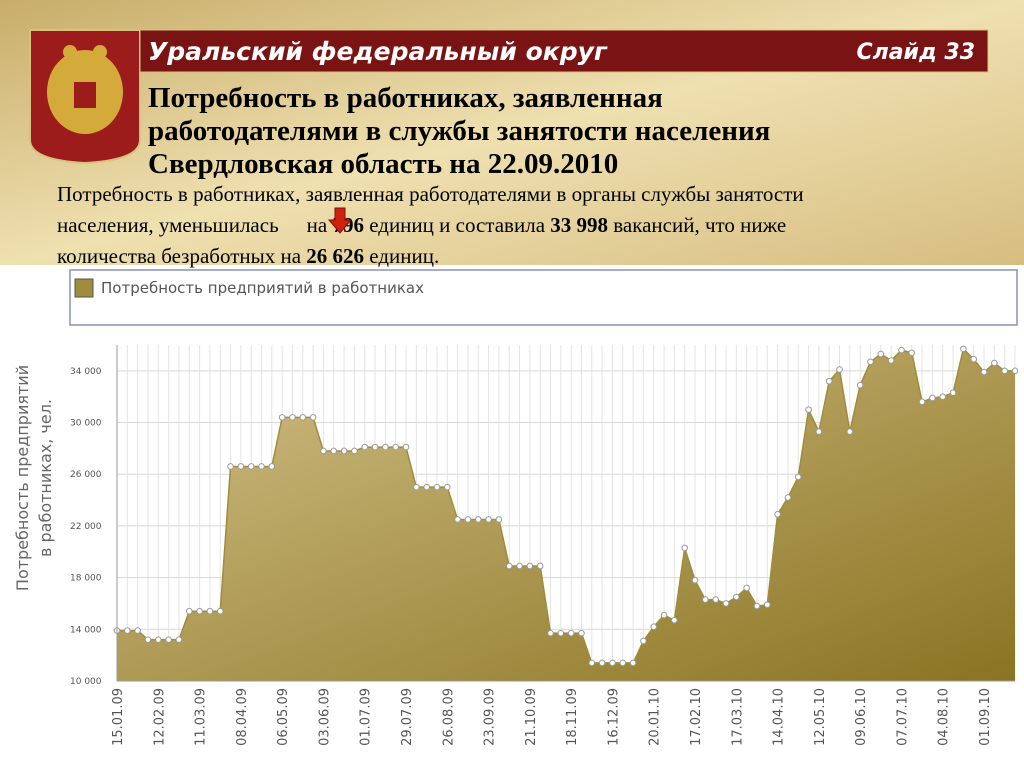  What do you see at coordinates (490, 717) in the screenshot?
I see `x-tick-label: 23.09.09` at bounding box center [490, 717].